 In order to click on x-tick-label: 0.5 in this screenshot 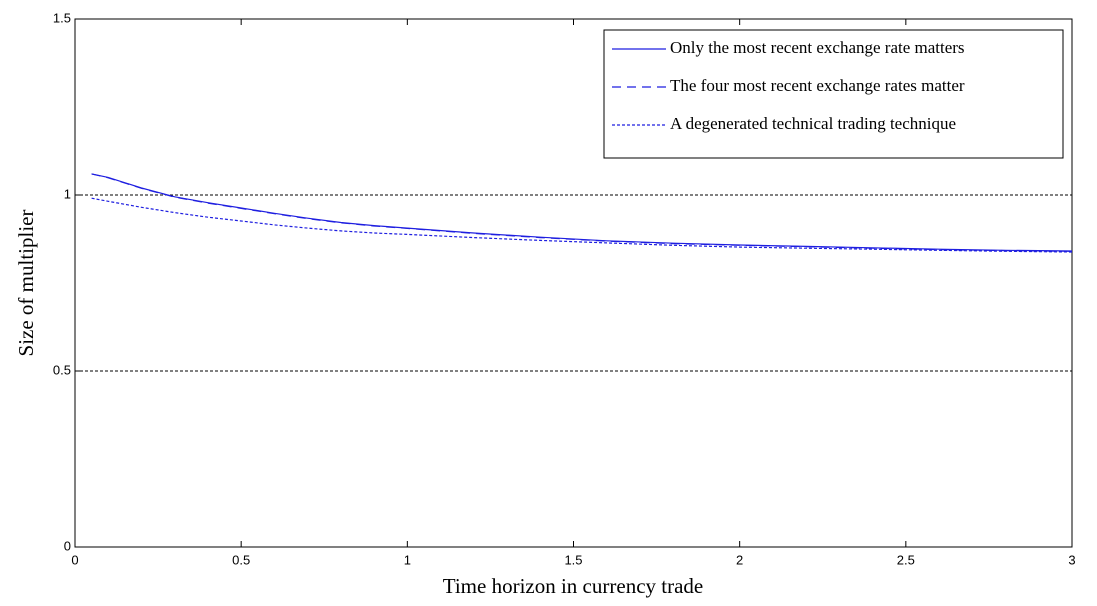, I will do `click(241, 559)`.